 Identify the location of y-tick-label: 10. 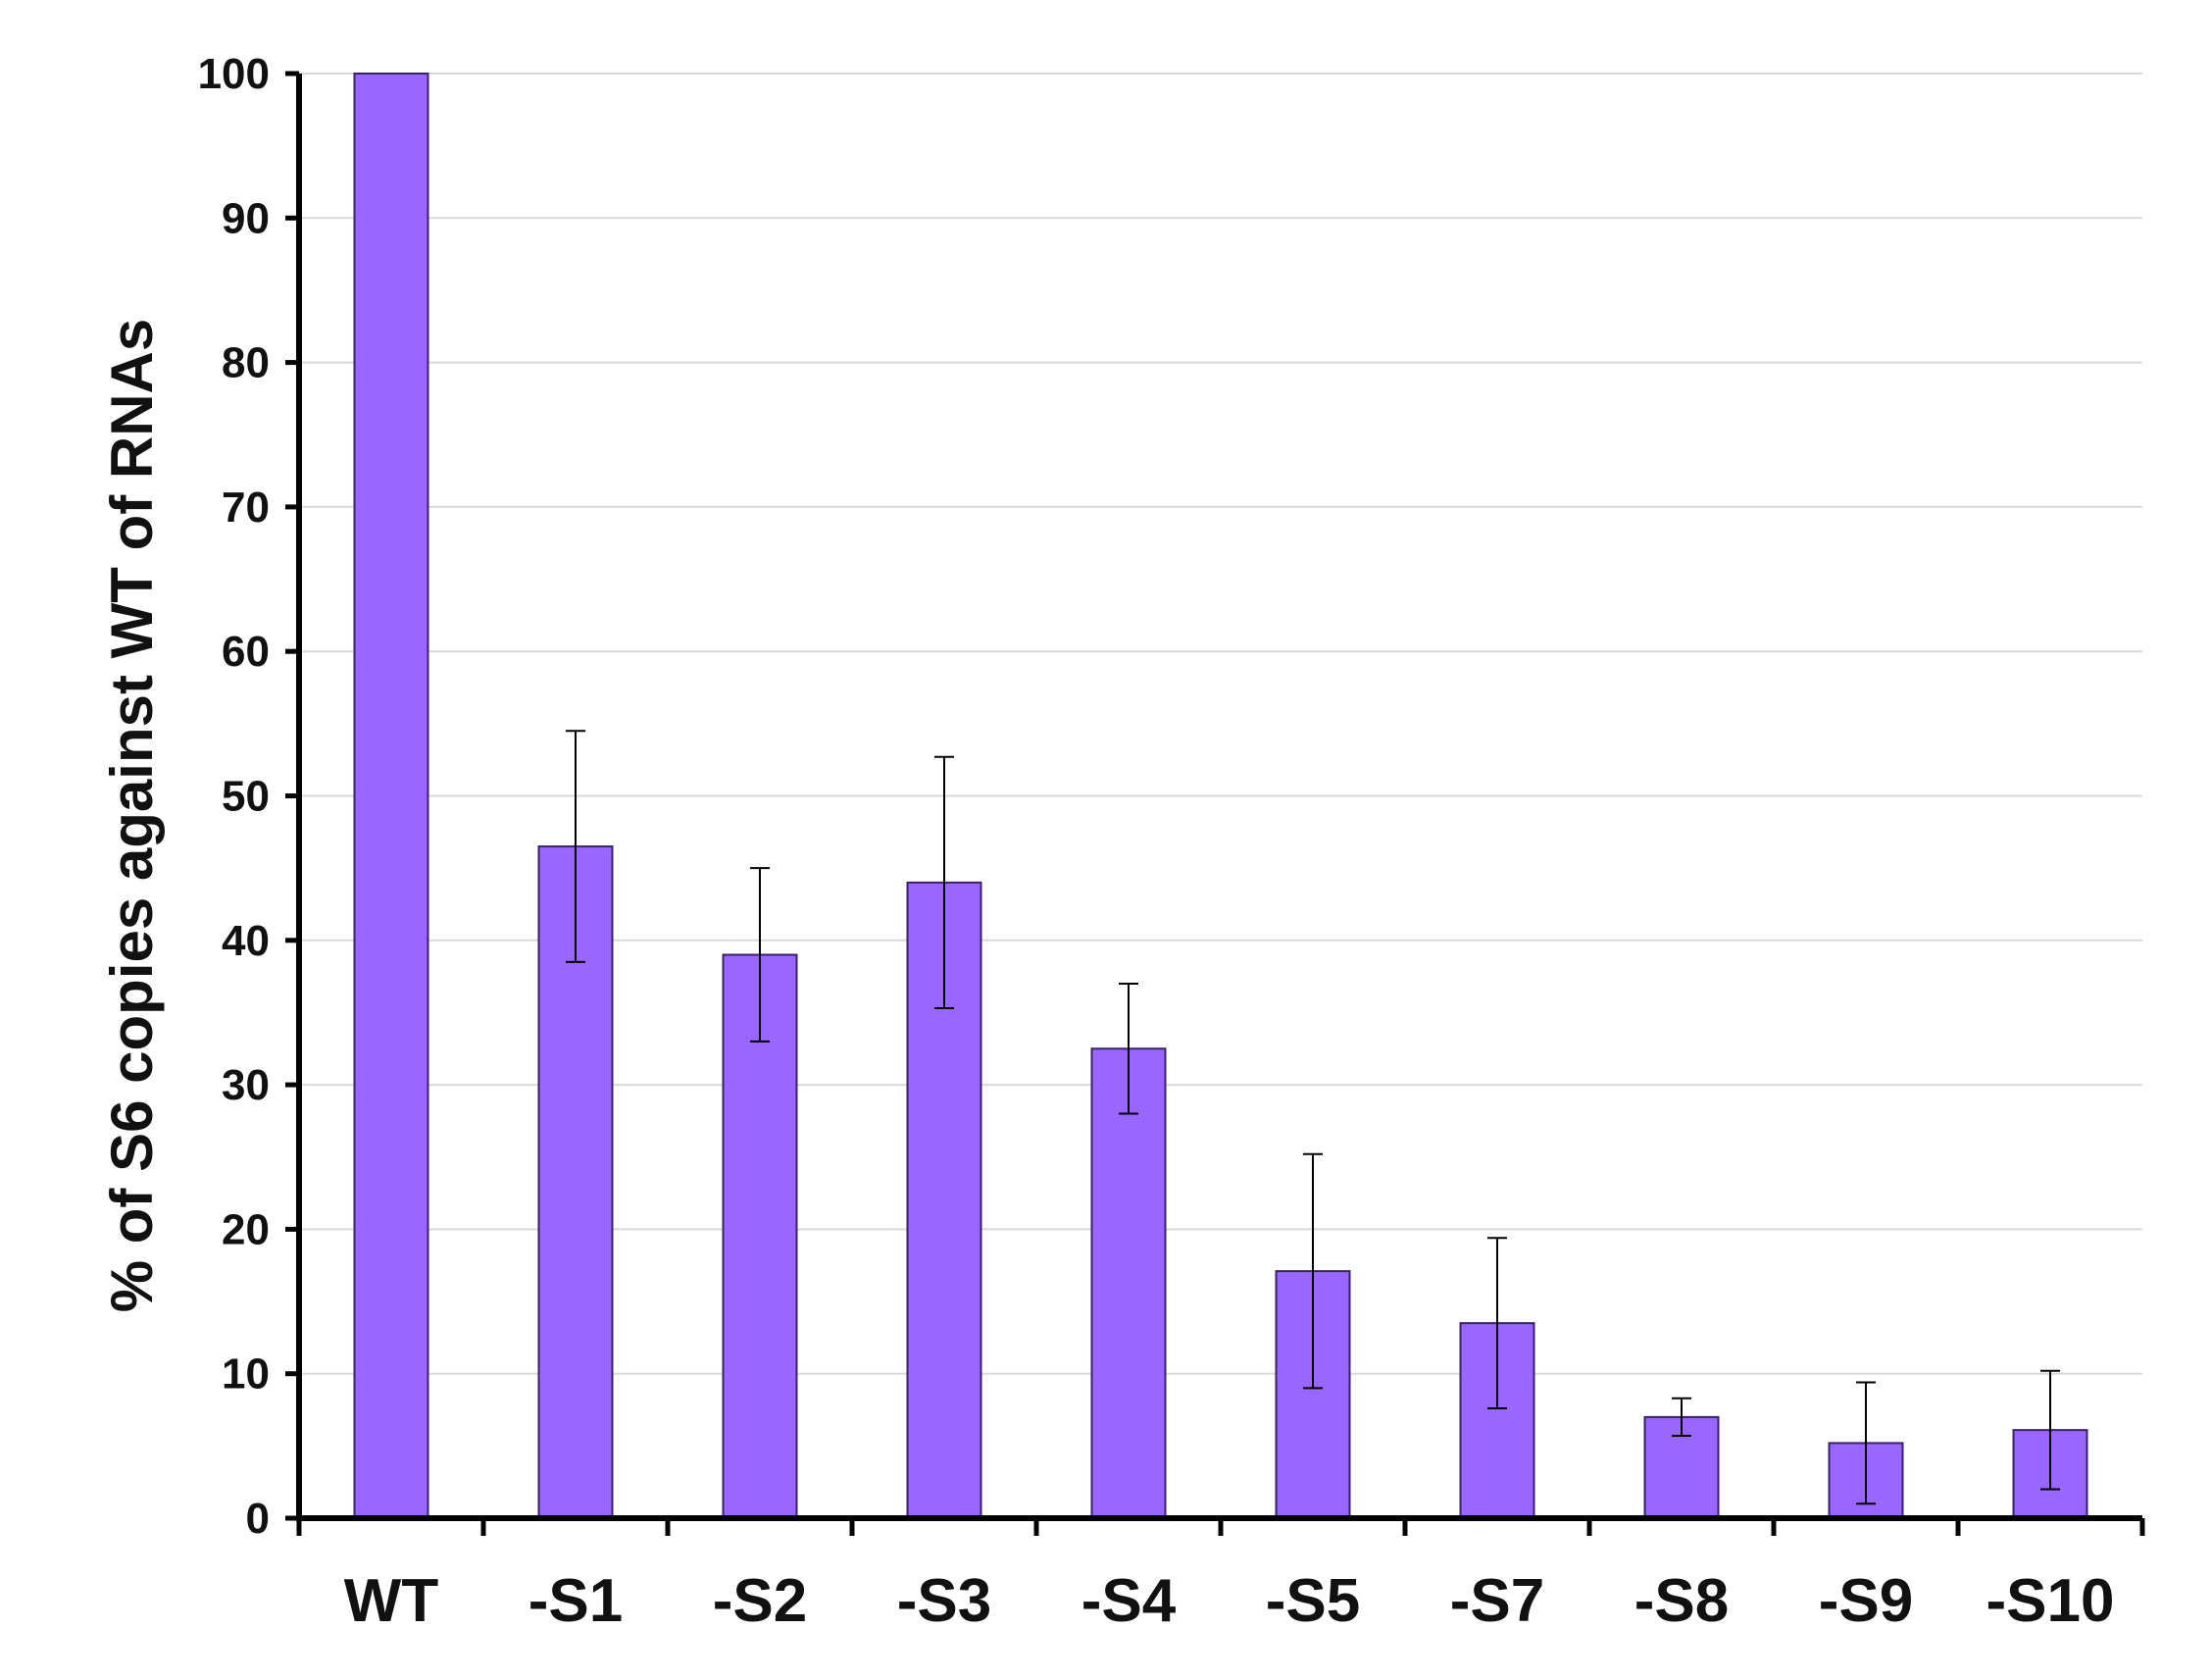
(246, 1374).